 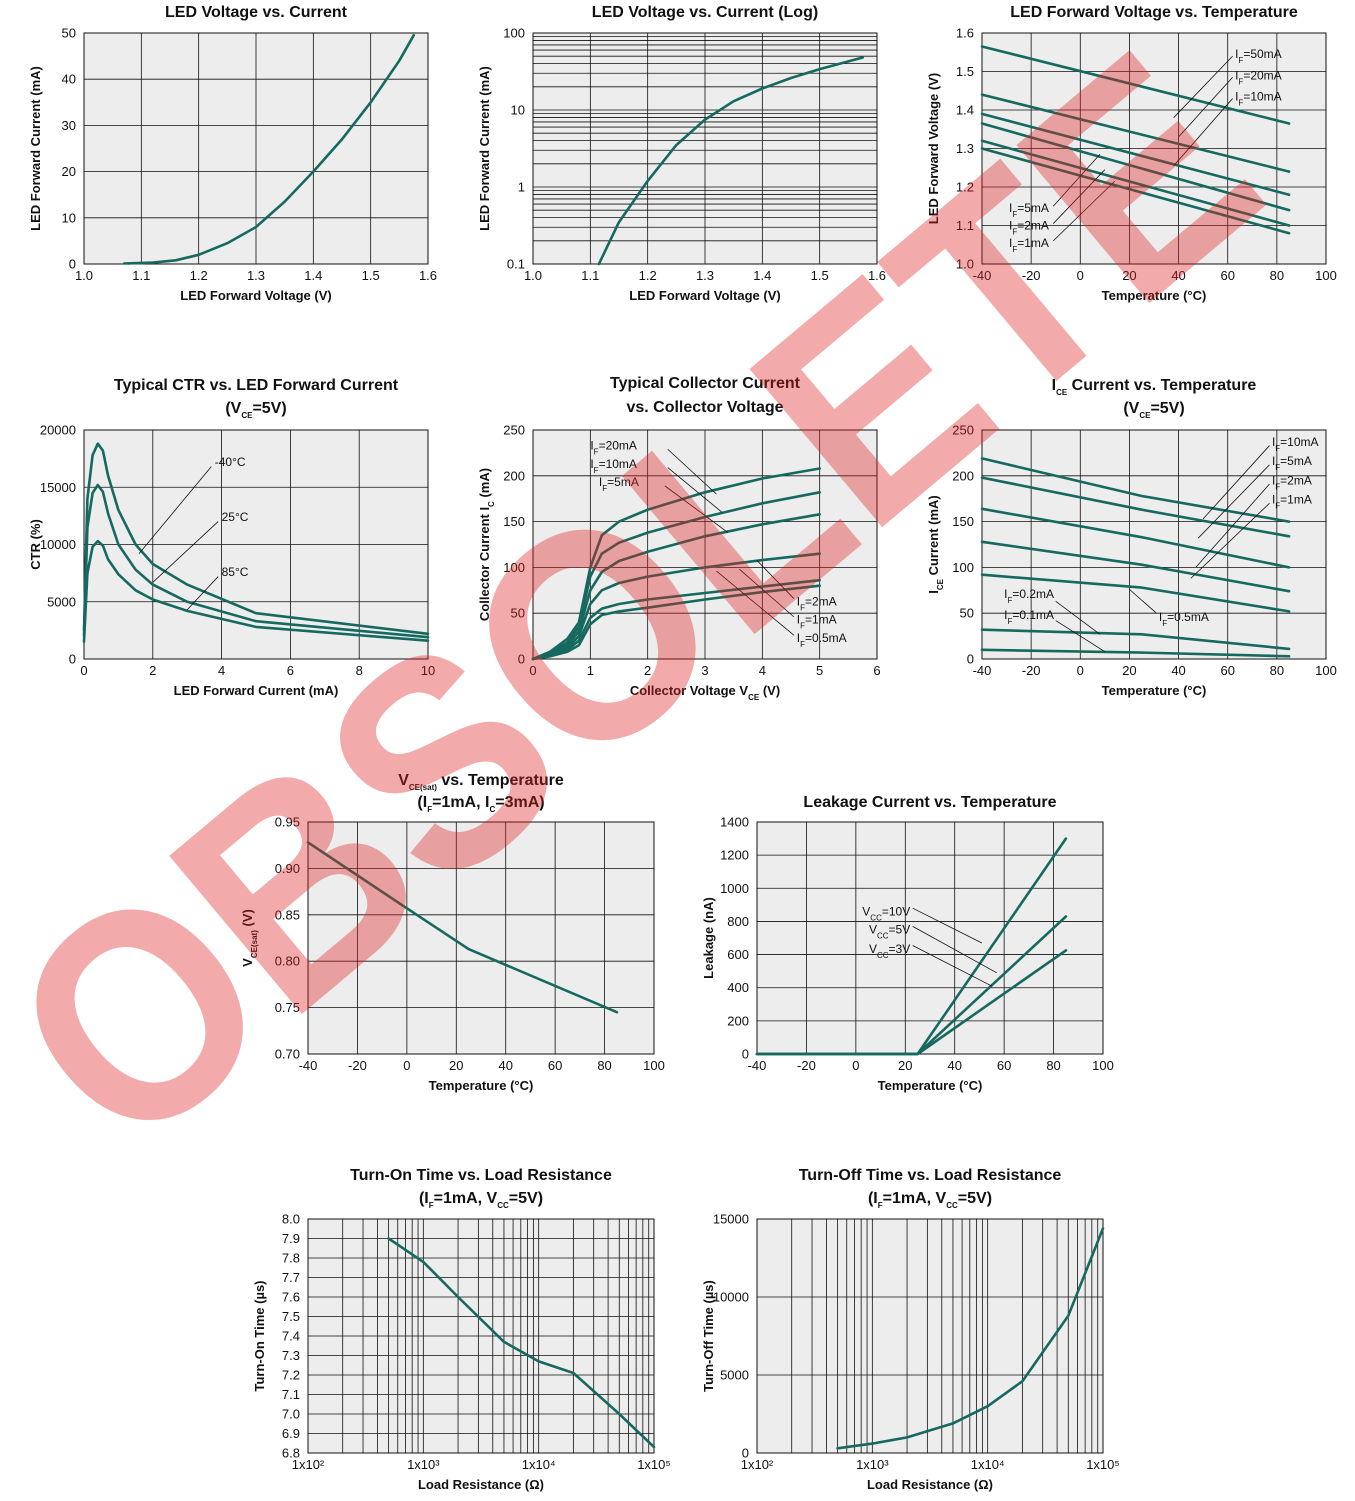 I want to click on y-tick-label: 7.1, so click(x=291, y=1394).